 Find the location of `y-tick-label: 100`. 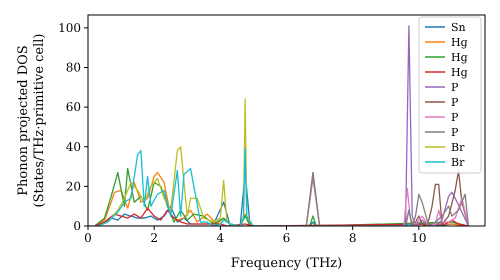

y-tick-label: 100 is located at coordinates (69, 27).